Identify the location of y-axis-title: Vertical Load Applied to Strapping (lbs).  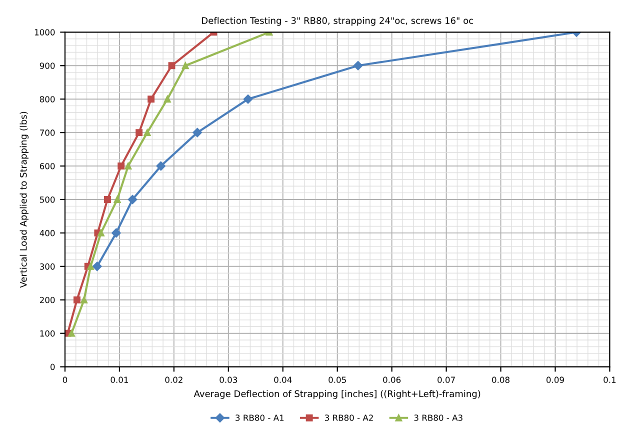
(24, 200).